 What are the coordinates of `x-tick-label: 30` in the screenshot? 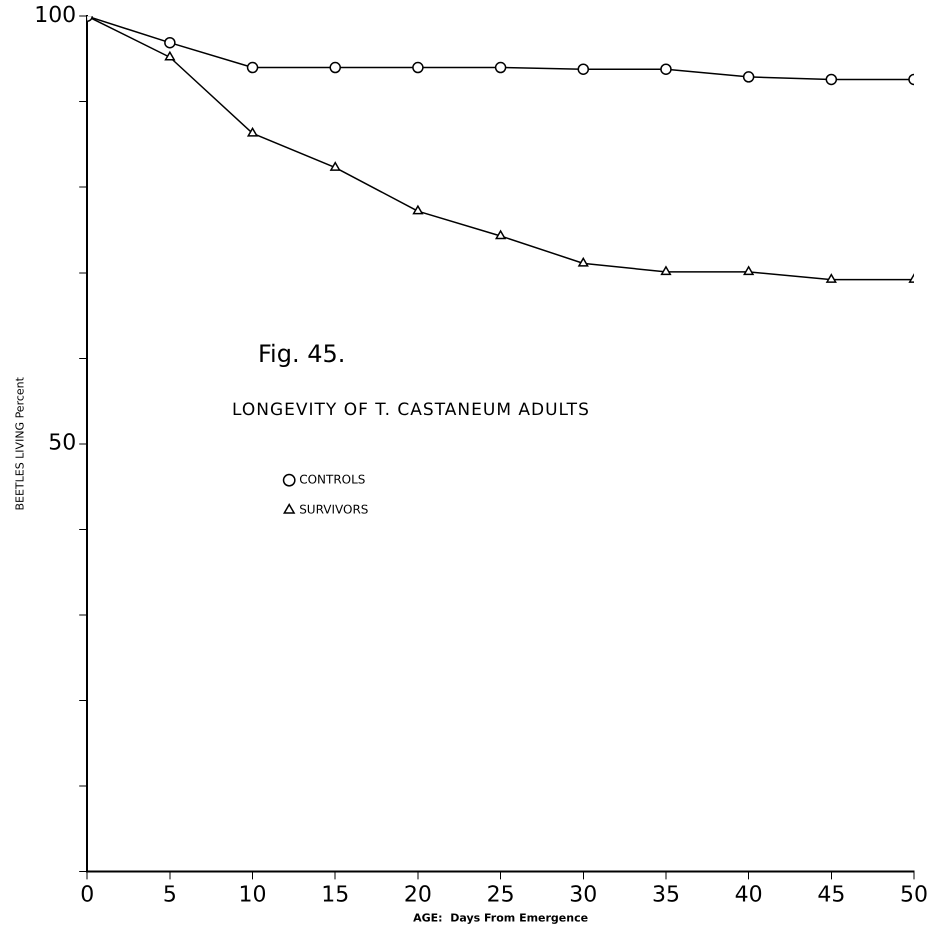 It's located at (583, 895).